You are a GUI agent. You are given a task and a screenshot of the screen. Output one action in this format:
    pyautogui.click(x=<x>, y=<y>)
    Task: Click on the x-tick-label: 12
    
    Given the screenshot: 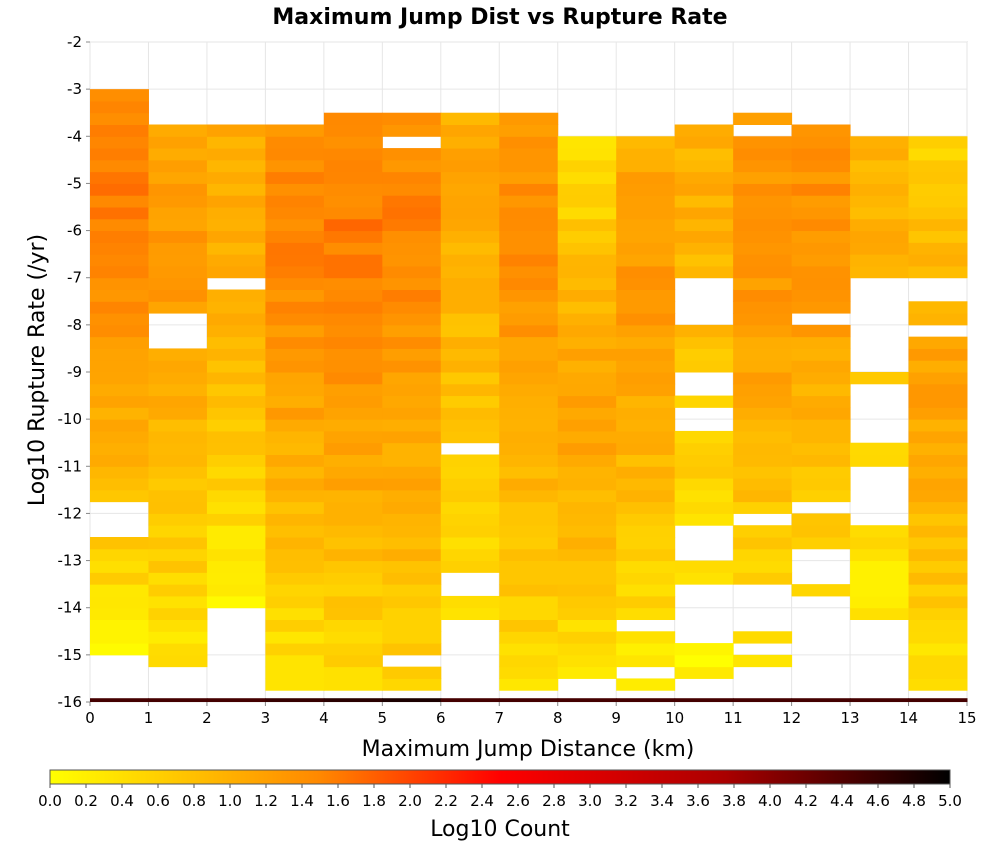 What is the action you would take?
    pyautogui.click(x=791, y=718)
    